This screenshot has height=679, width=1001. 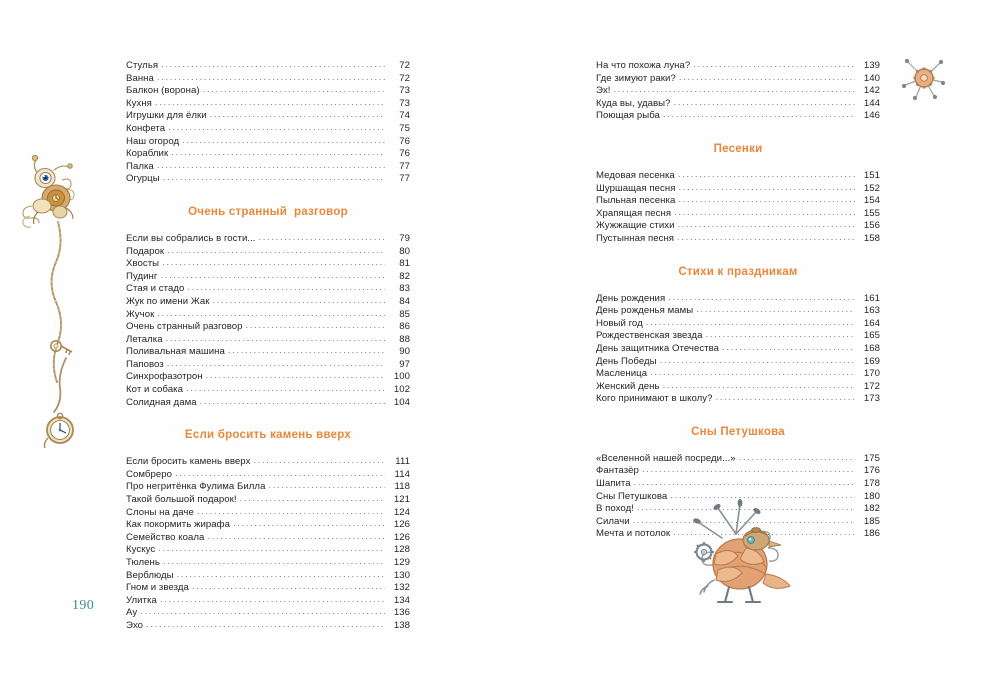 What do you see at coordinates (268, 252) in the screenshot?
I see `toc-entry: Подарок 80` at bounding box center [268, 252].